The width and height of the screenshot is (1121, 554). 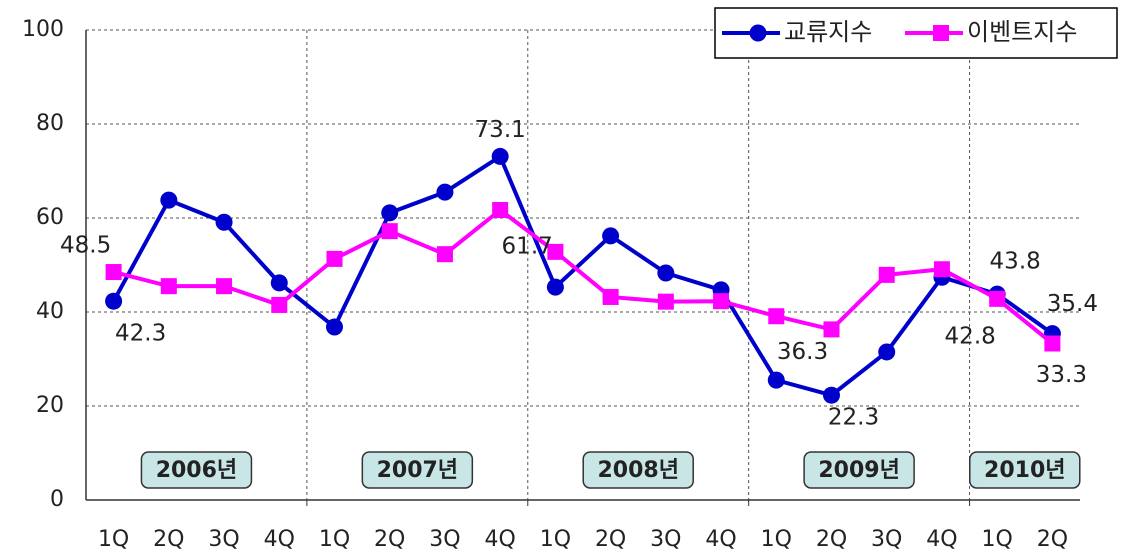 What do you see at coordinates (500, 130) in the screenshot?
I see `data-label: 73.1` at bounding box center [500, 130].